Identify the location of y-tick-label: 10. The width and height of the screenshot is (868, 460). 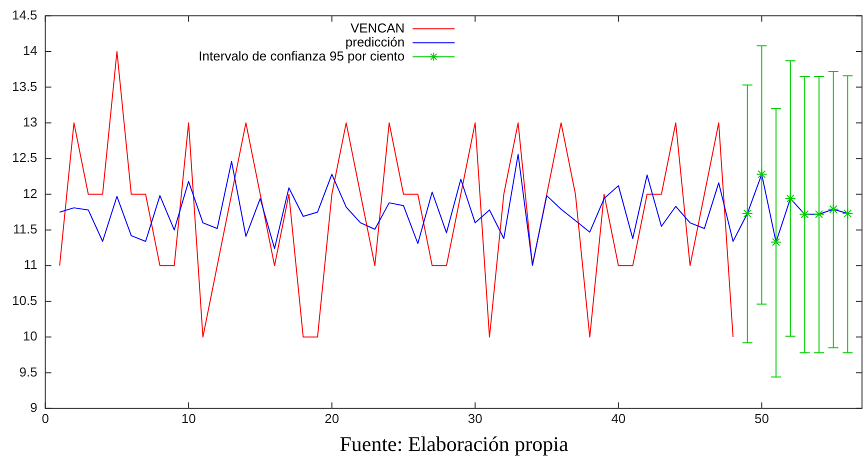
(30, 336).